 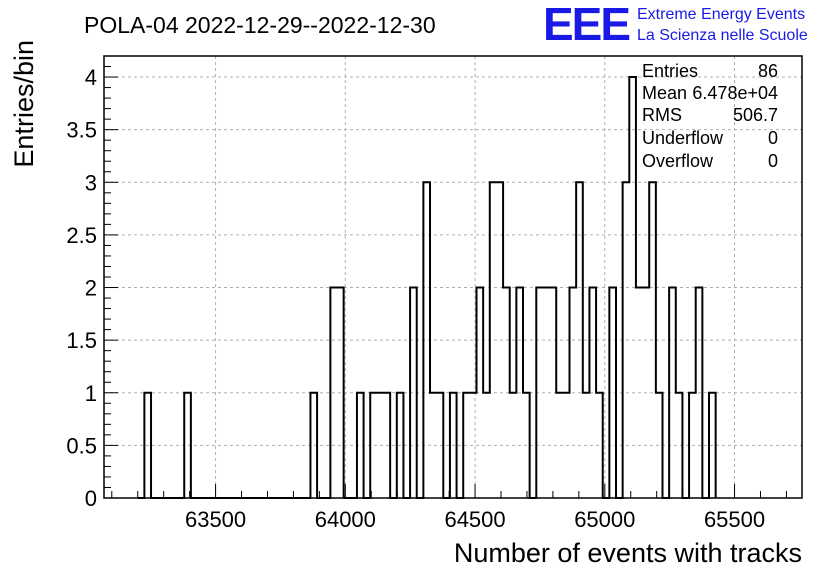 What do you see at coordinates (664, 93) in the screenshot?
I see `stats-mean-label: Mean` at bounding box center [664, 93].